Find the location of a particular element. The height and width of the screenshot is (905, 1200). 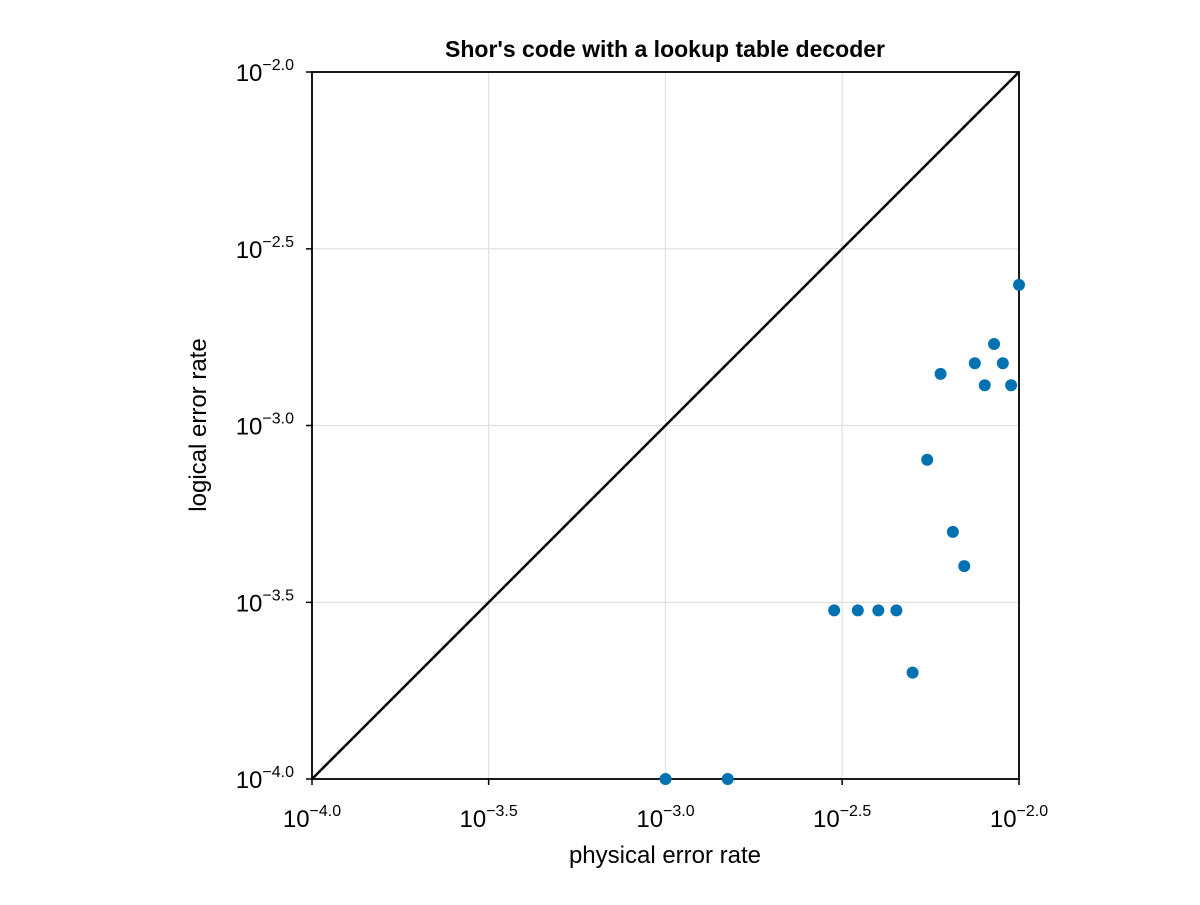

x-tick-label: 10−2.0 is located at coordinates (1019, 818).